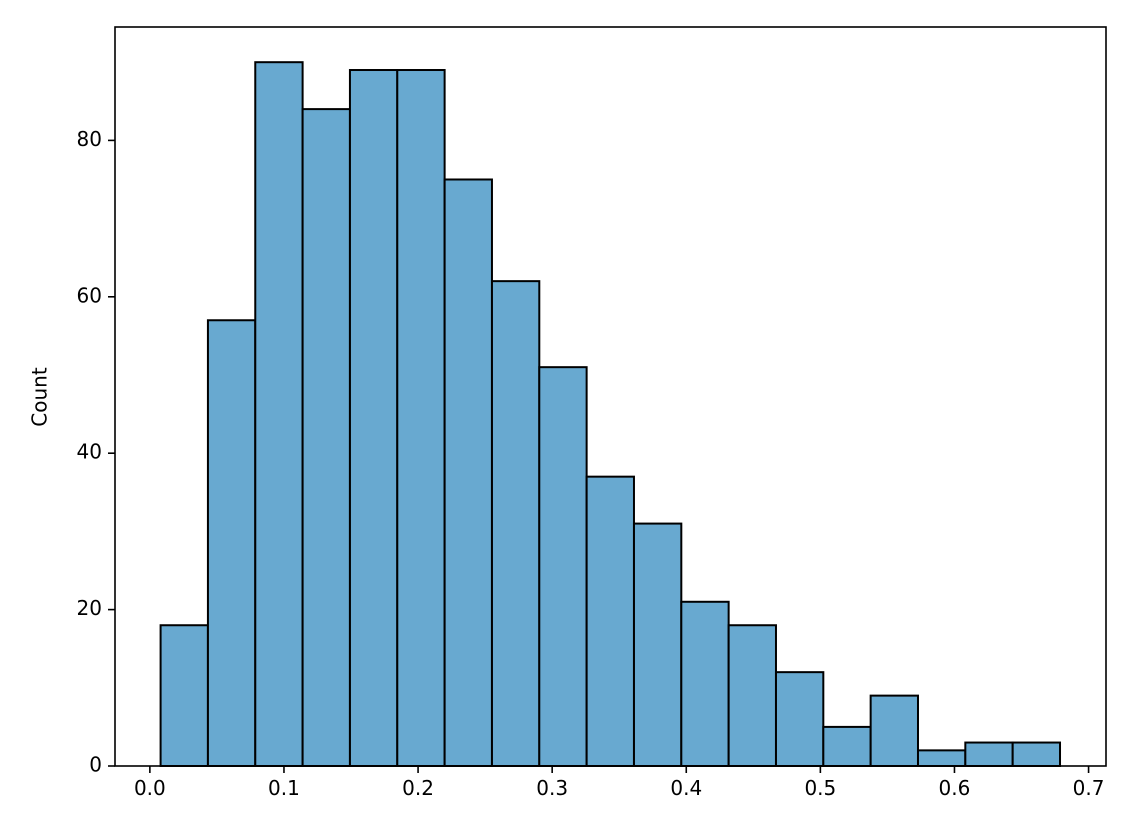  What do you see at coordinates (820, 788) in the screenshot?
I see `x-tick-label-5: 0.5` at bounding box center [820, 788].